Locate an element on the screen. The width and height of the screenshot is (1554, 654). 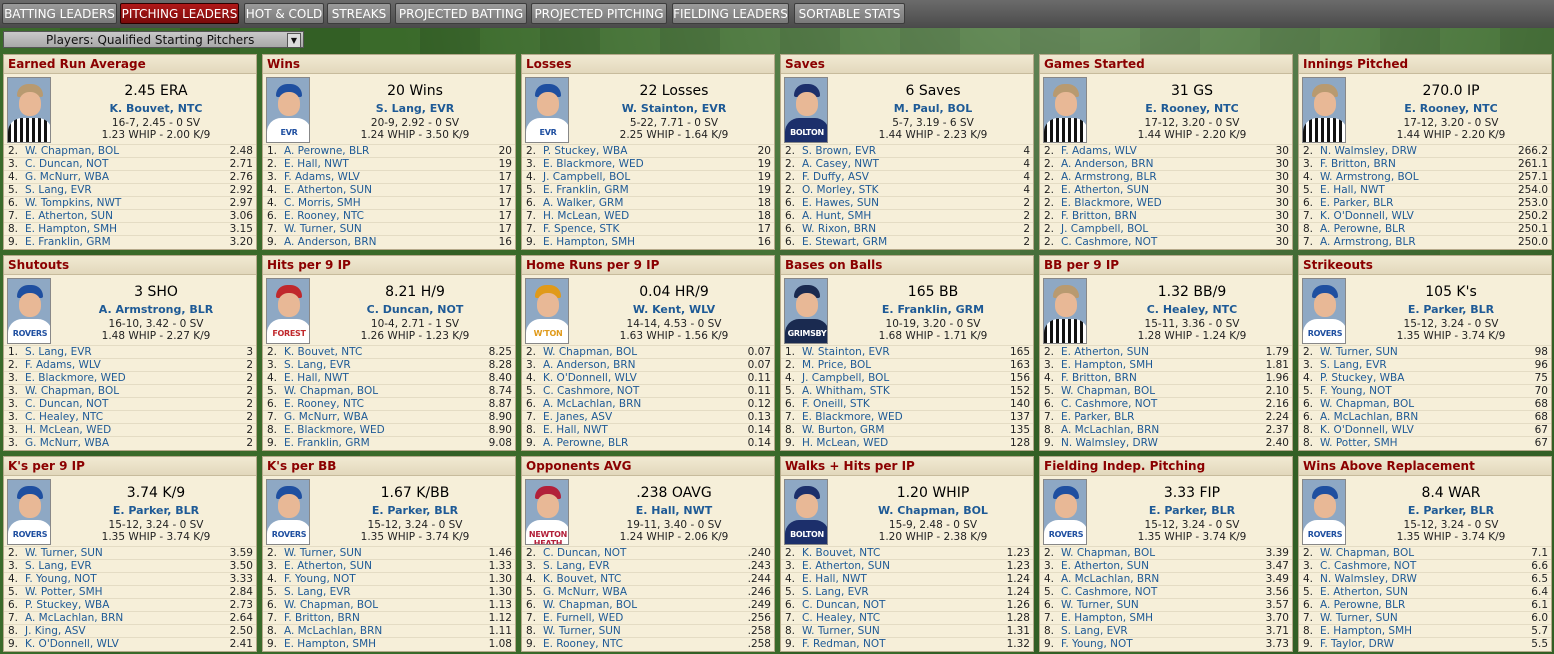
player-name-link: A. Anderson, BRN is located at coordinates (1107, 164).